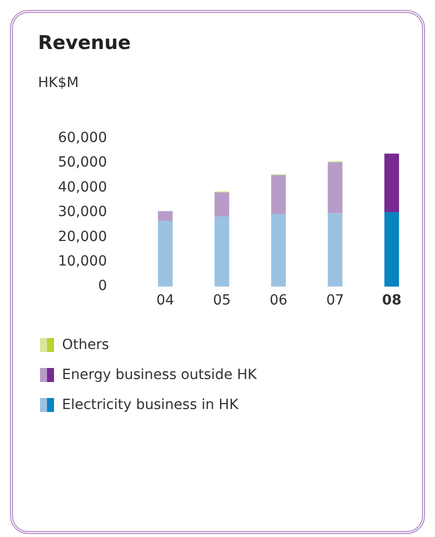  Describe the element at coordinates (82, 138) in the screenshot. I see `y-tick-label: 60,000` at that location.